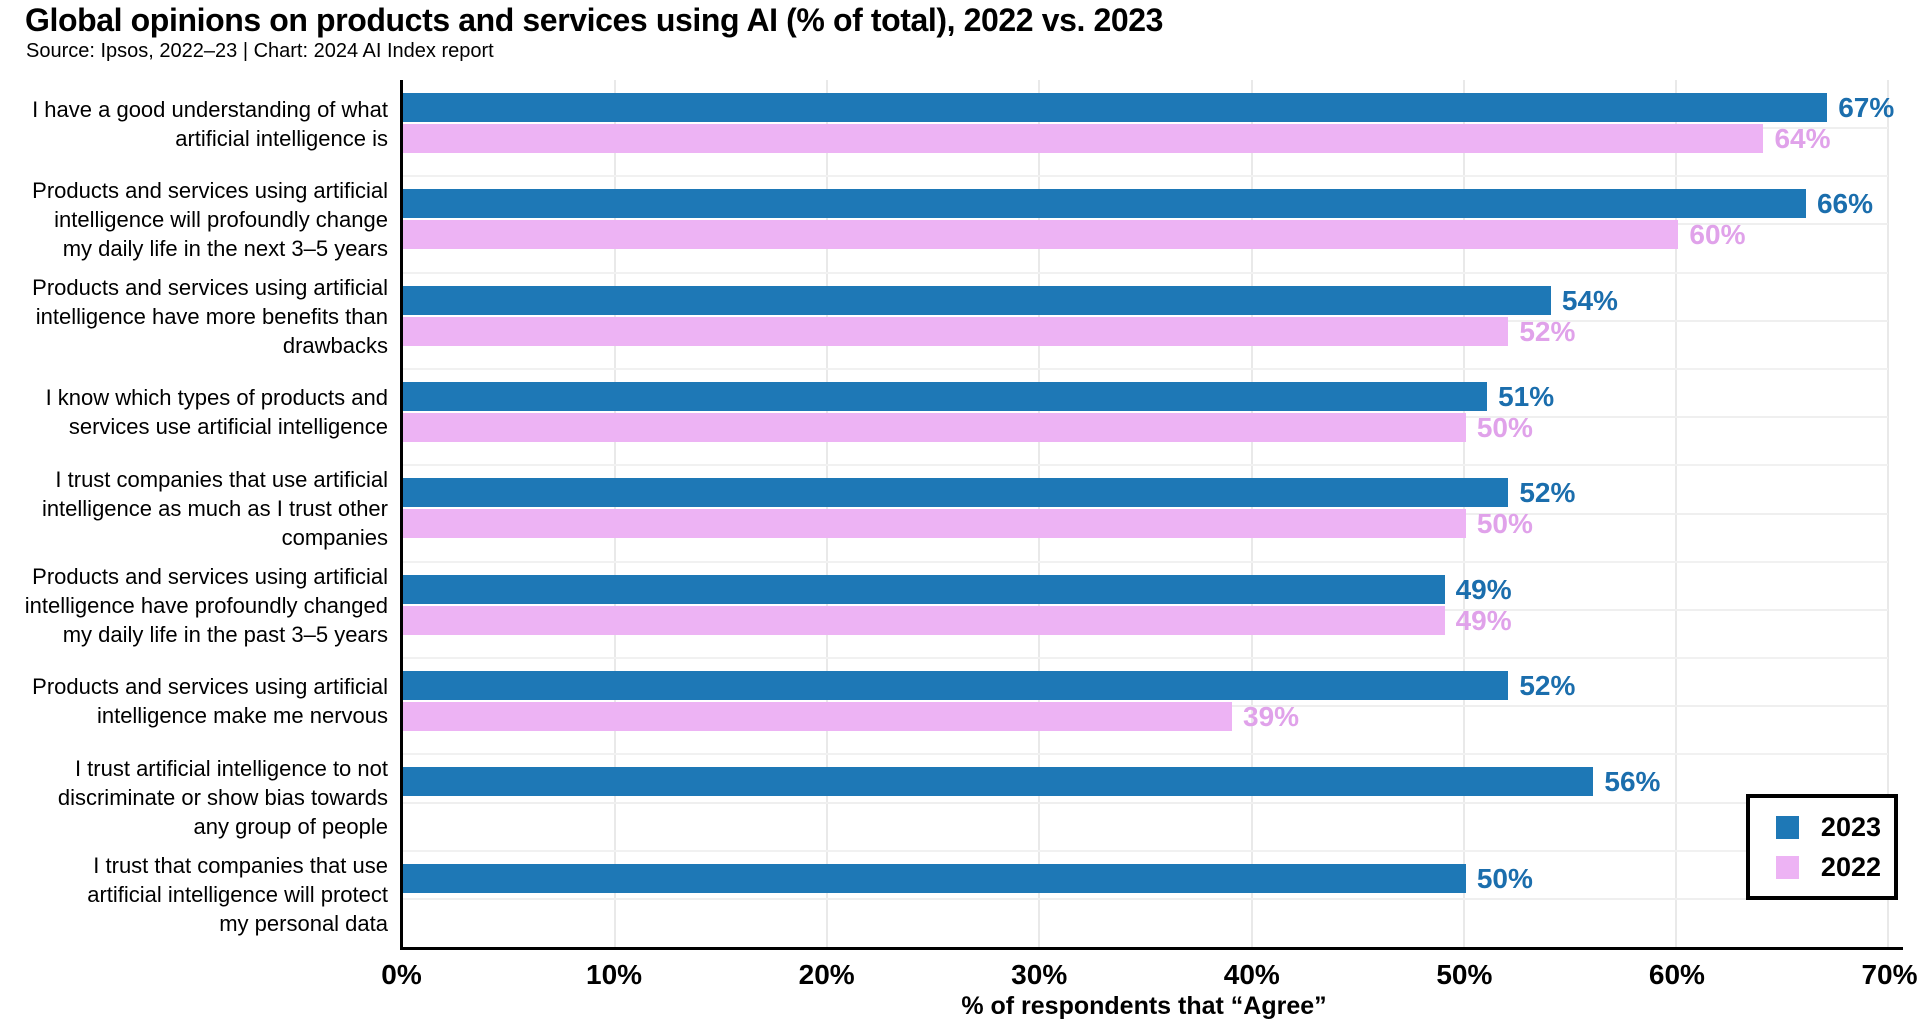 The height and width of the screenshot is (1021, 1920). I want to click on legend-row-2022: 2022, so click(1828, 866).